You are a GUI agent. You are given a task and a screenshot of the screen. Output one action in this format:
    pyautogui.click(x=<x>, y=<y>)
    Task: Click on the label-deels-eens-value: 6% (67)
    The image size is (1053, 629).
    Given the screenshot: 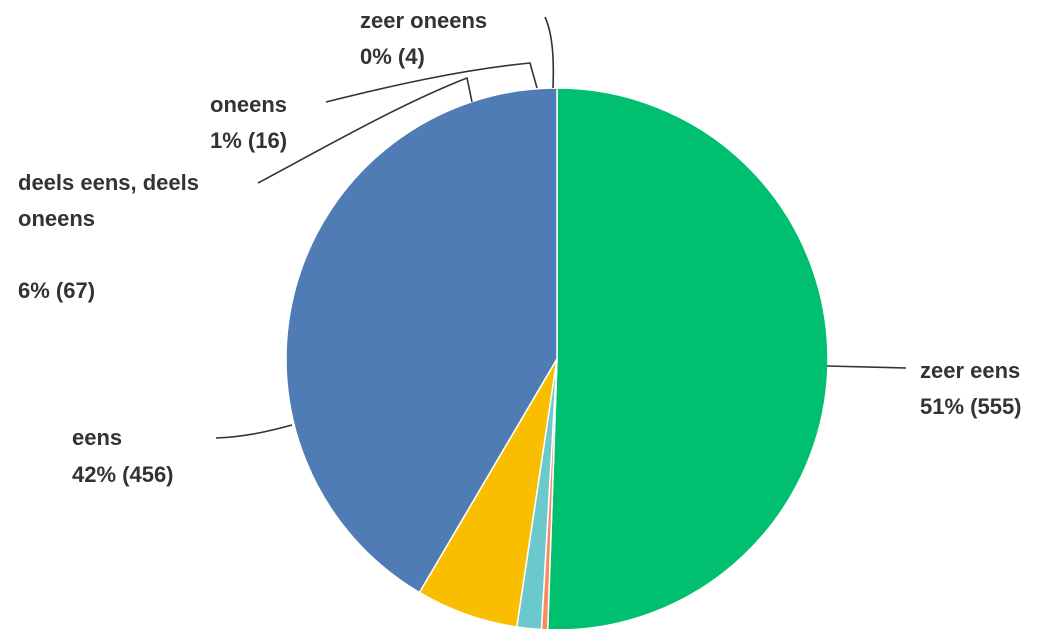 What is the action you would take?
    pyautogui.click(x=56, y=290)
    